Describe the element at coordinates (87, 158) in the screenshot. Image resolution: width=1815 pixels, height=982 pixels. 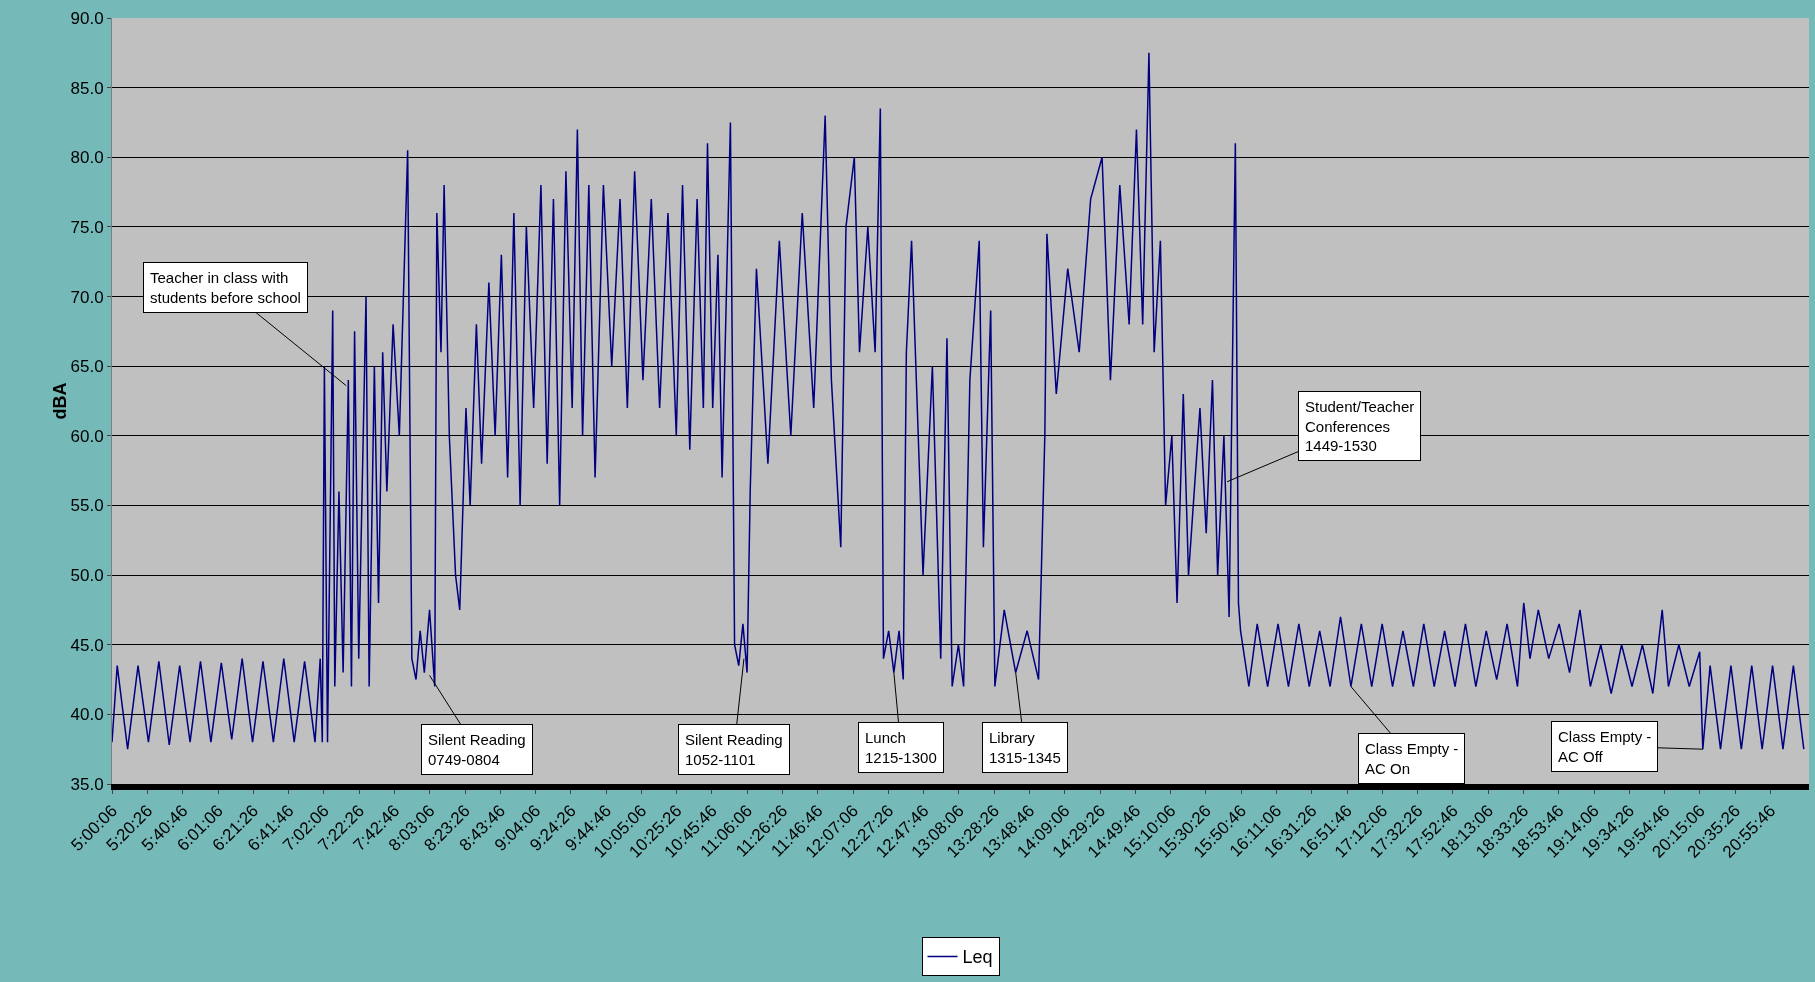
I see `y-tick-label: 80.0` at that location.